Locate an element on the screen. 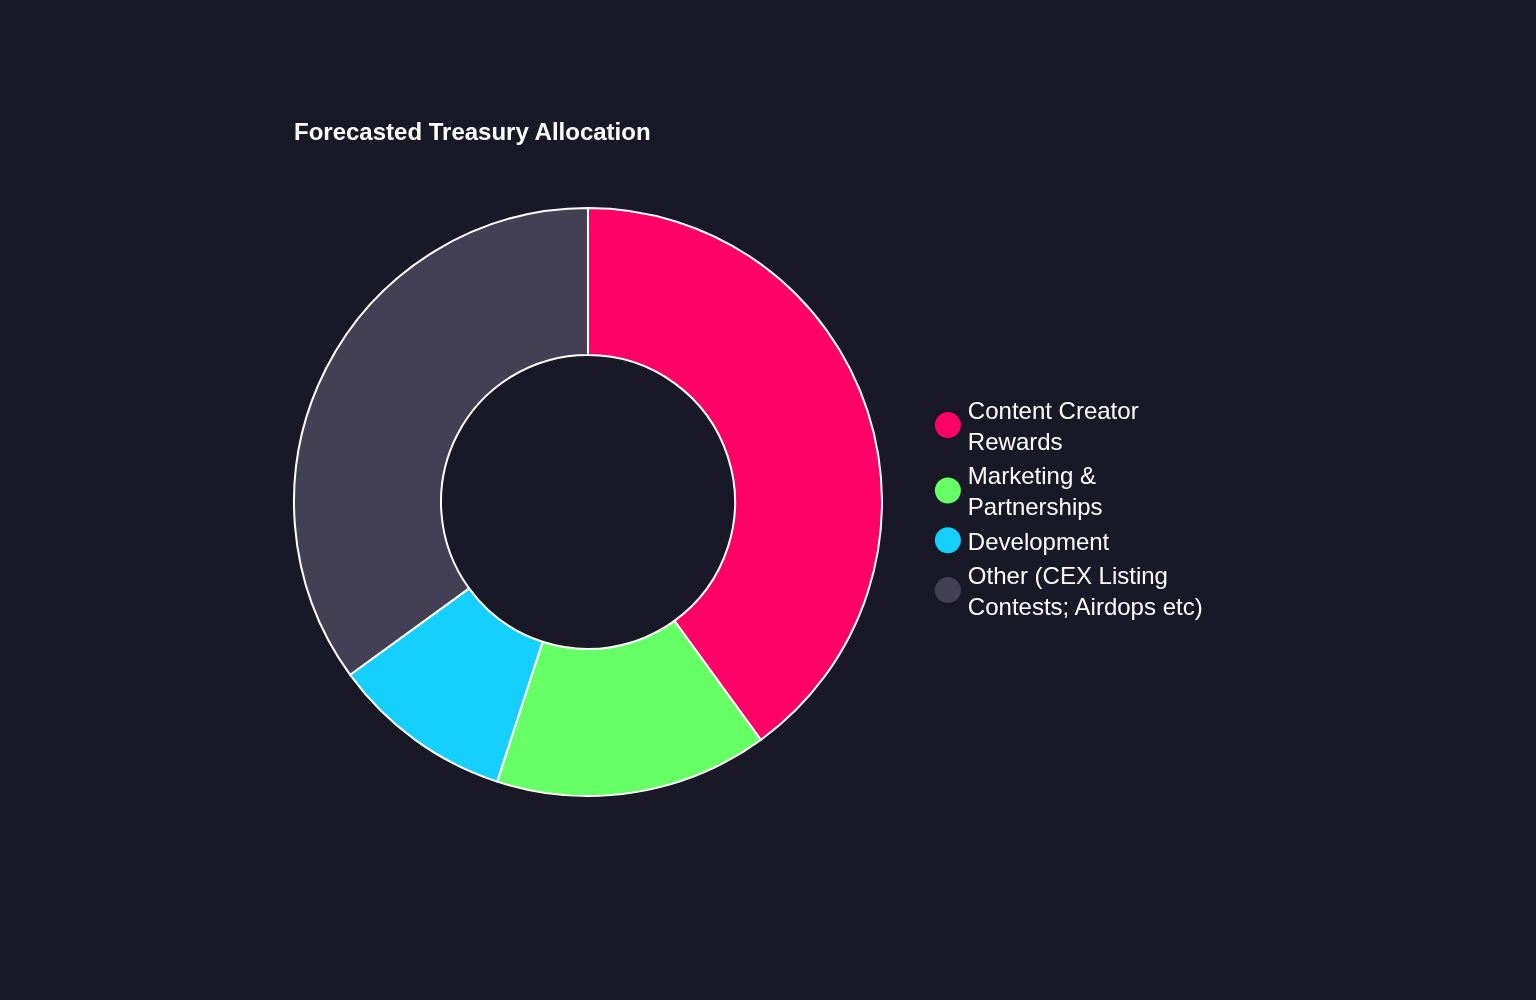 Image resolution: width=1536 pixels, height=1000 pixels. legend-label: Development is located at coordinates (1038, 541).